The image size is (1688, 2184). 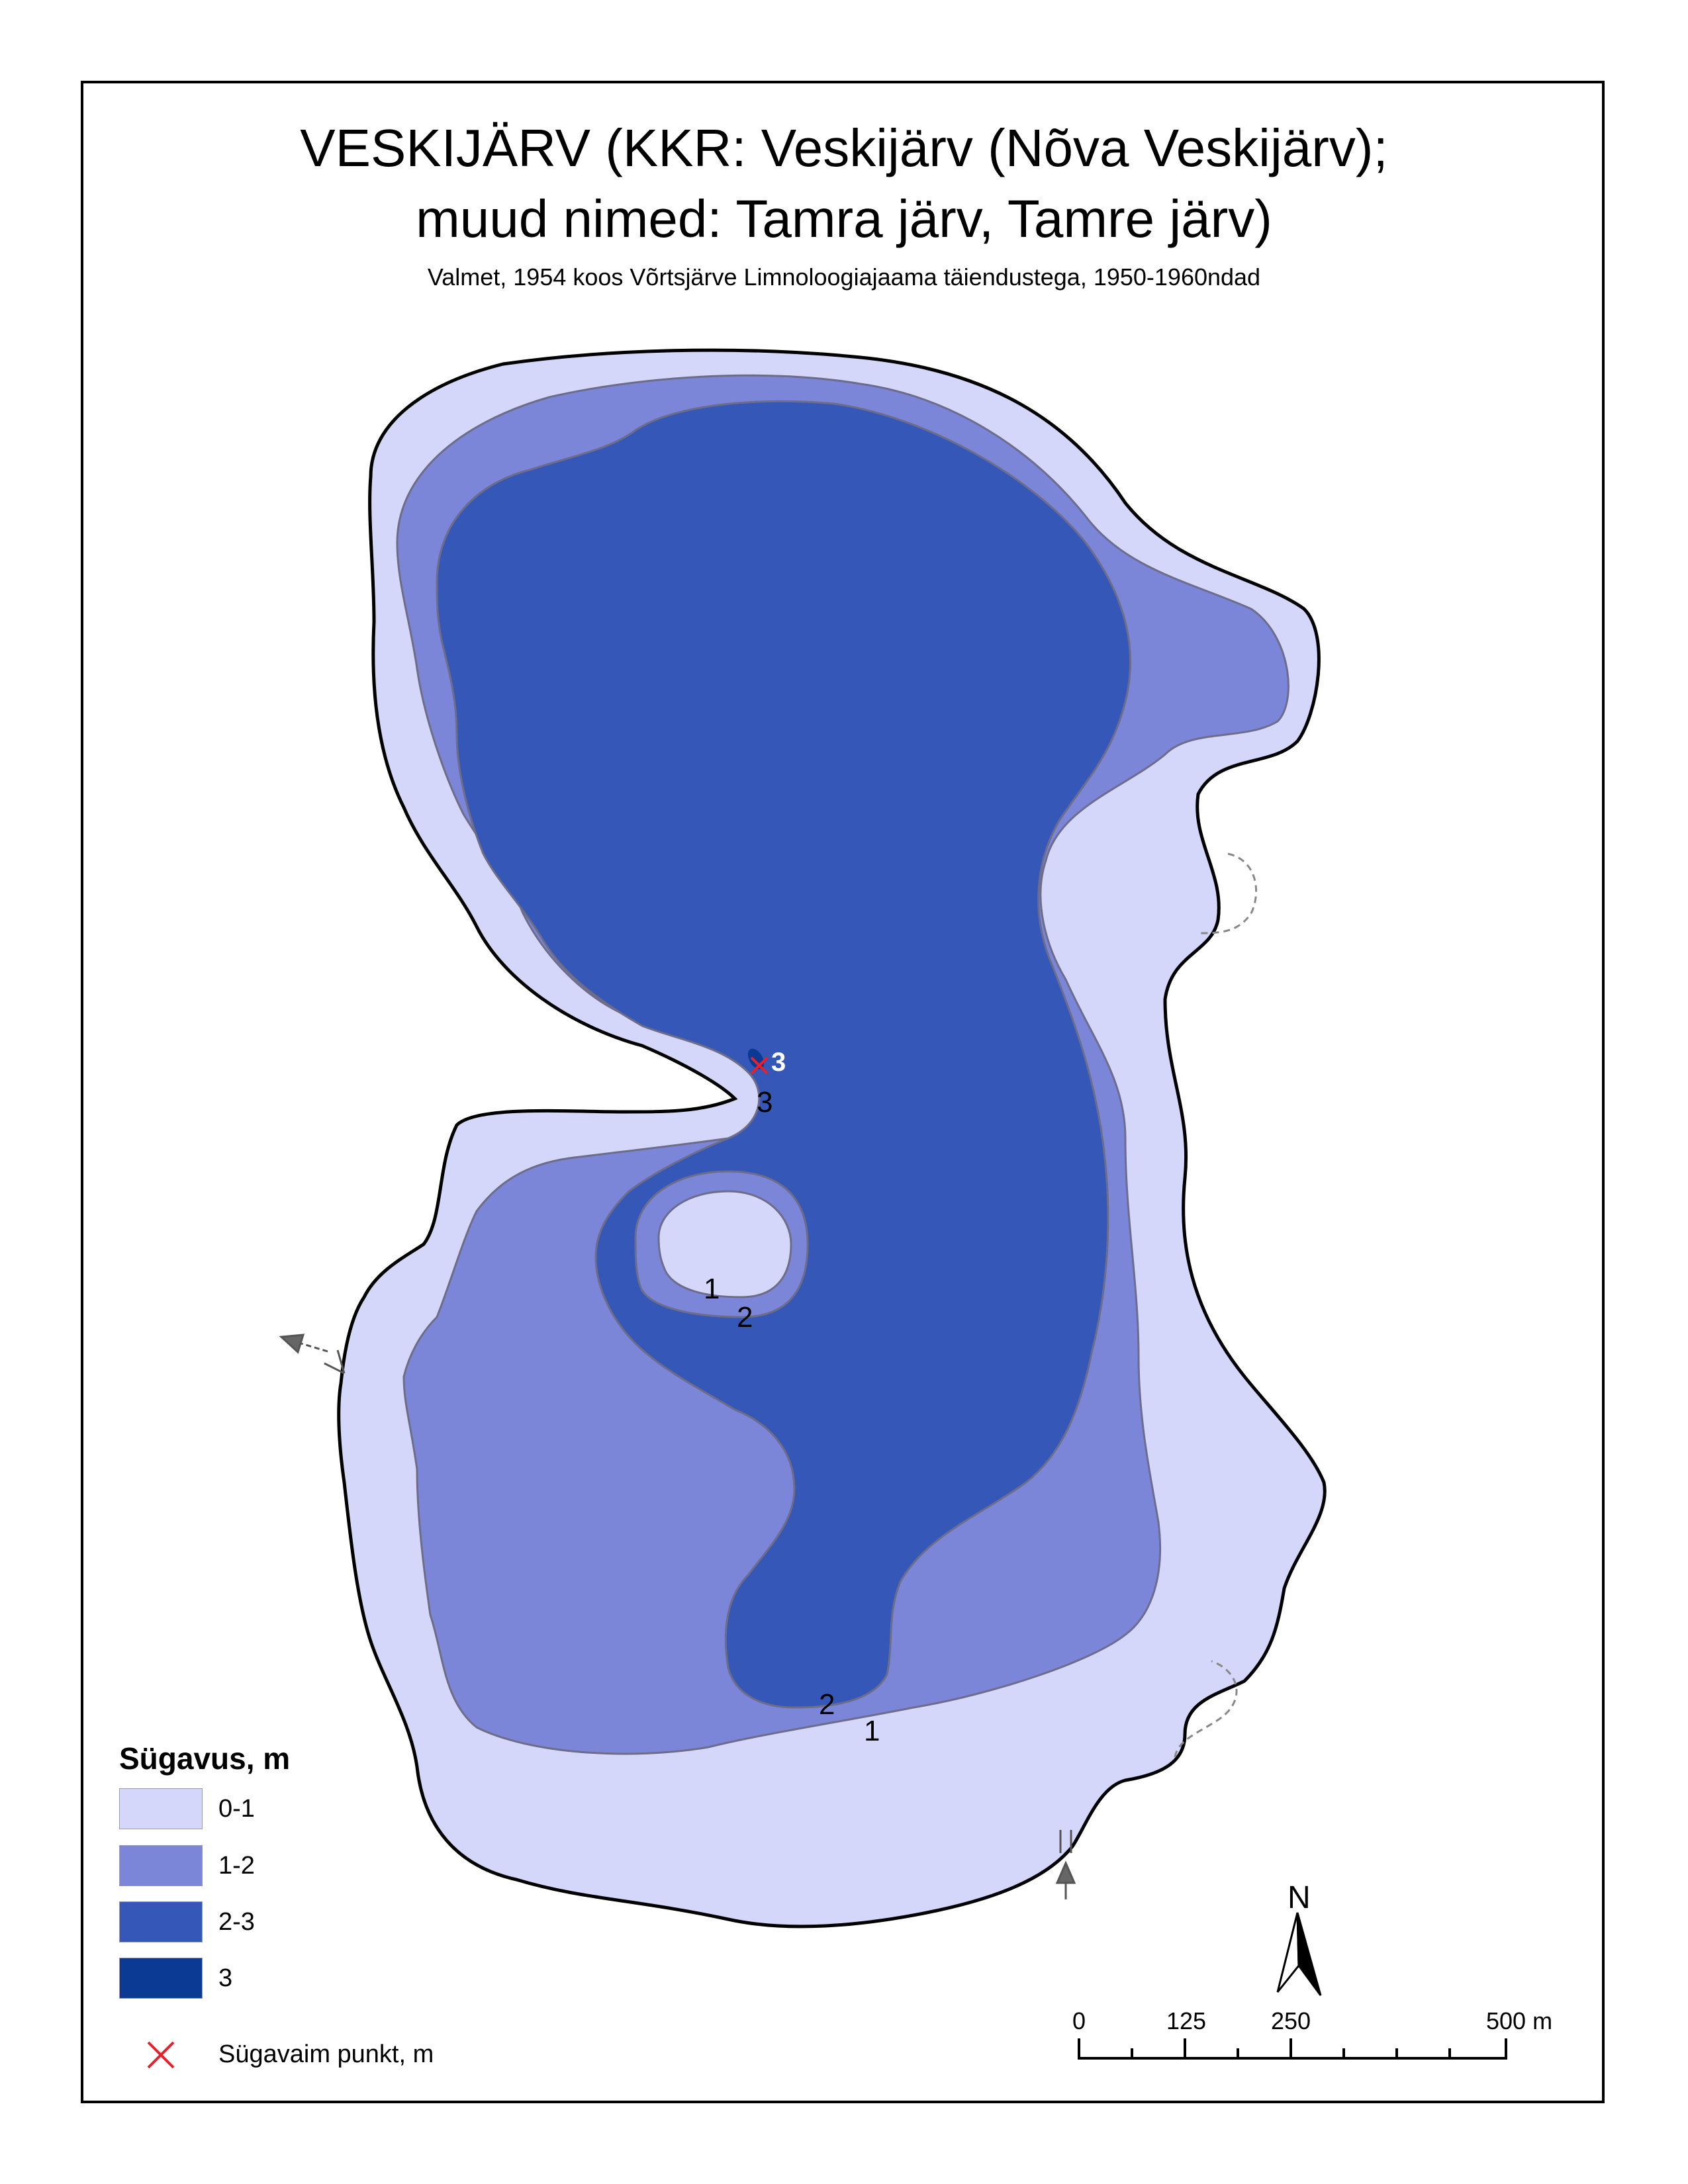 What do you see at coordinates (1299, 1954) in the screenshot?
I see `north-arrow-icon` at bounding box center [1299, 1954].